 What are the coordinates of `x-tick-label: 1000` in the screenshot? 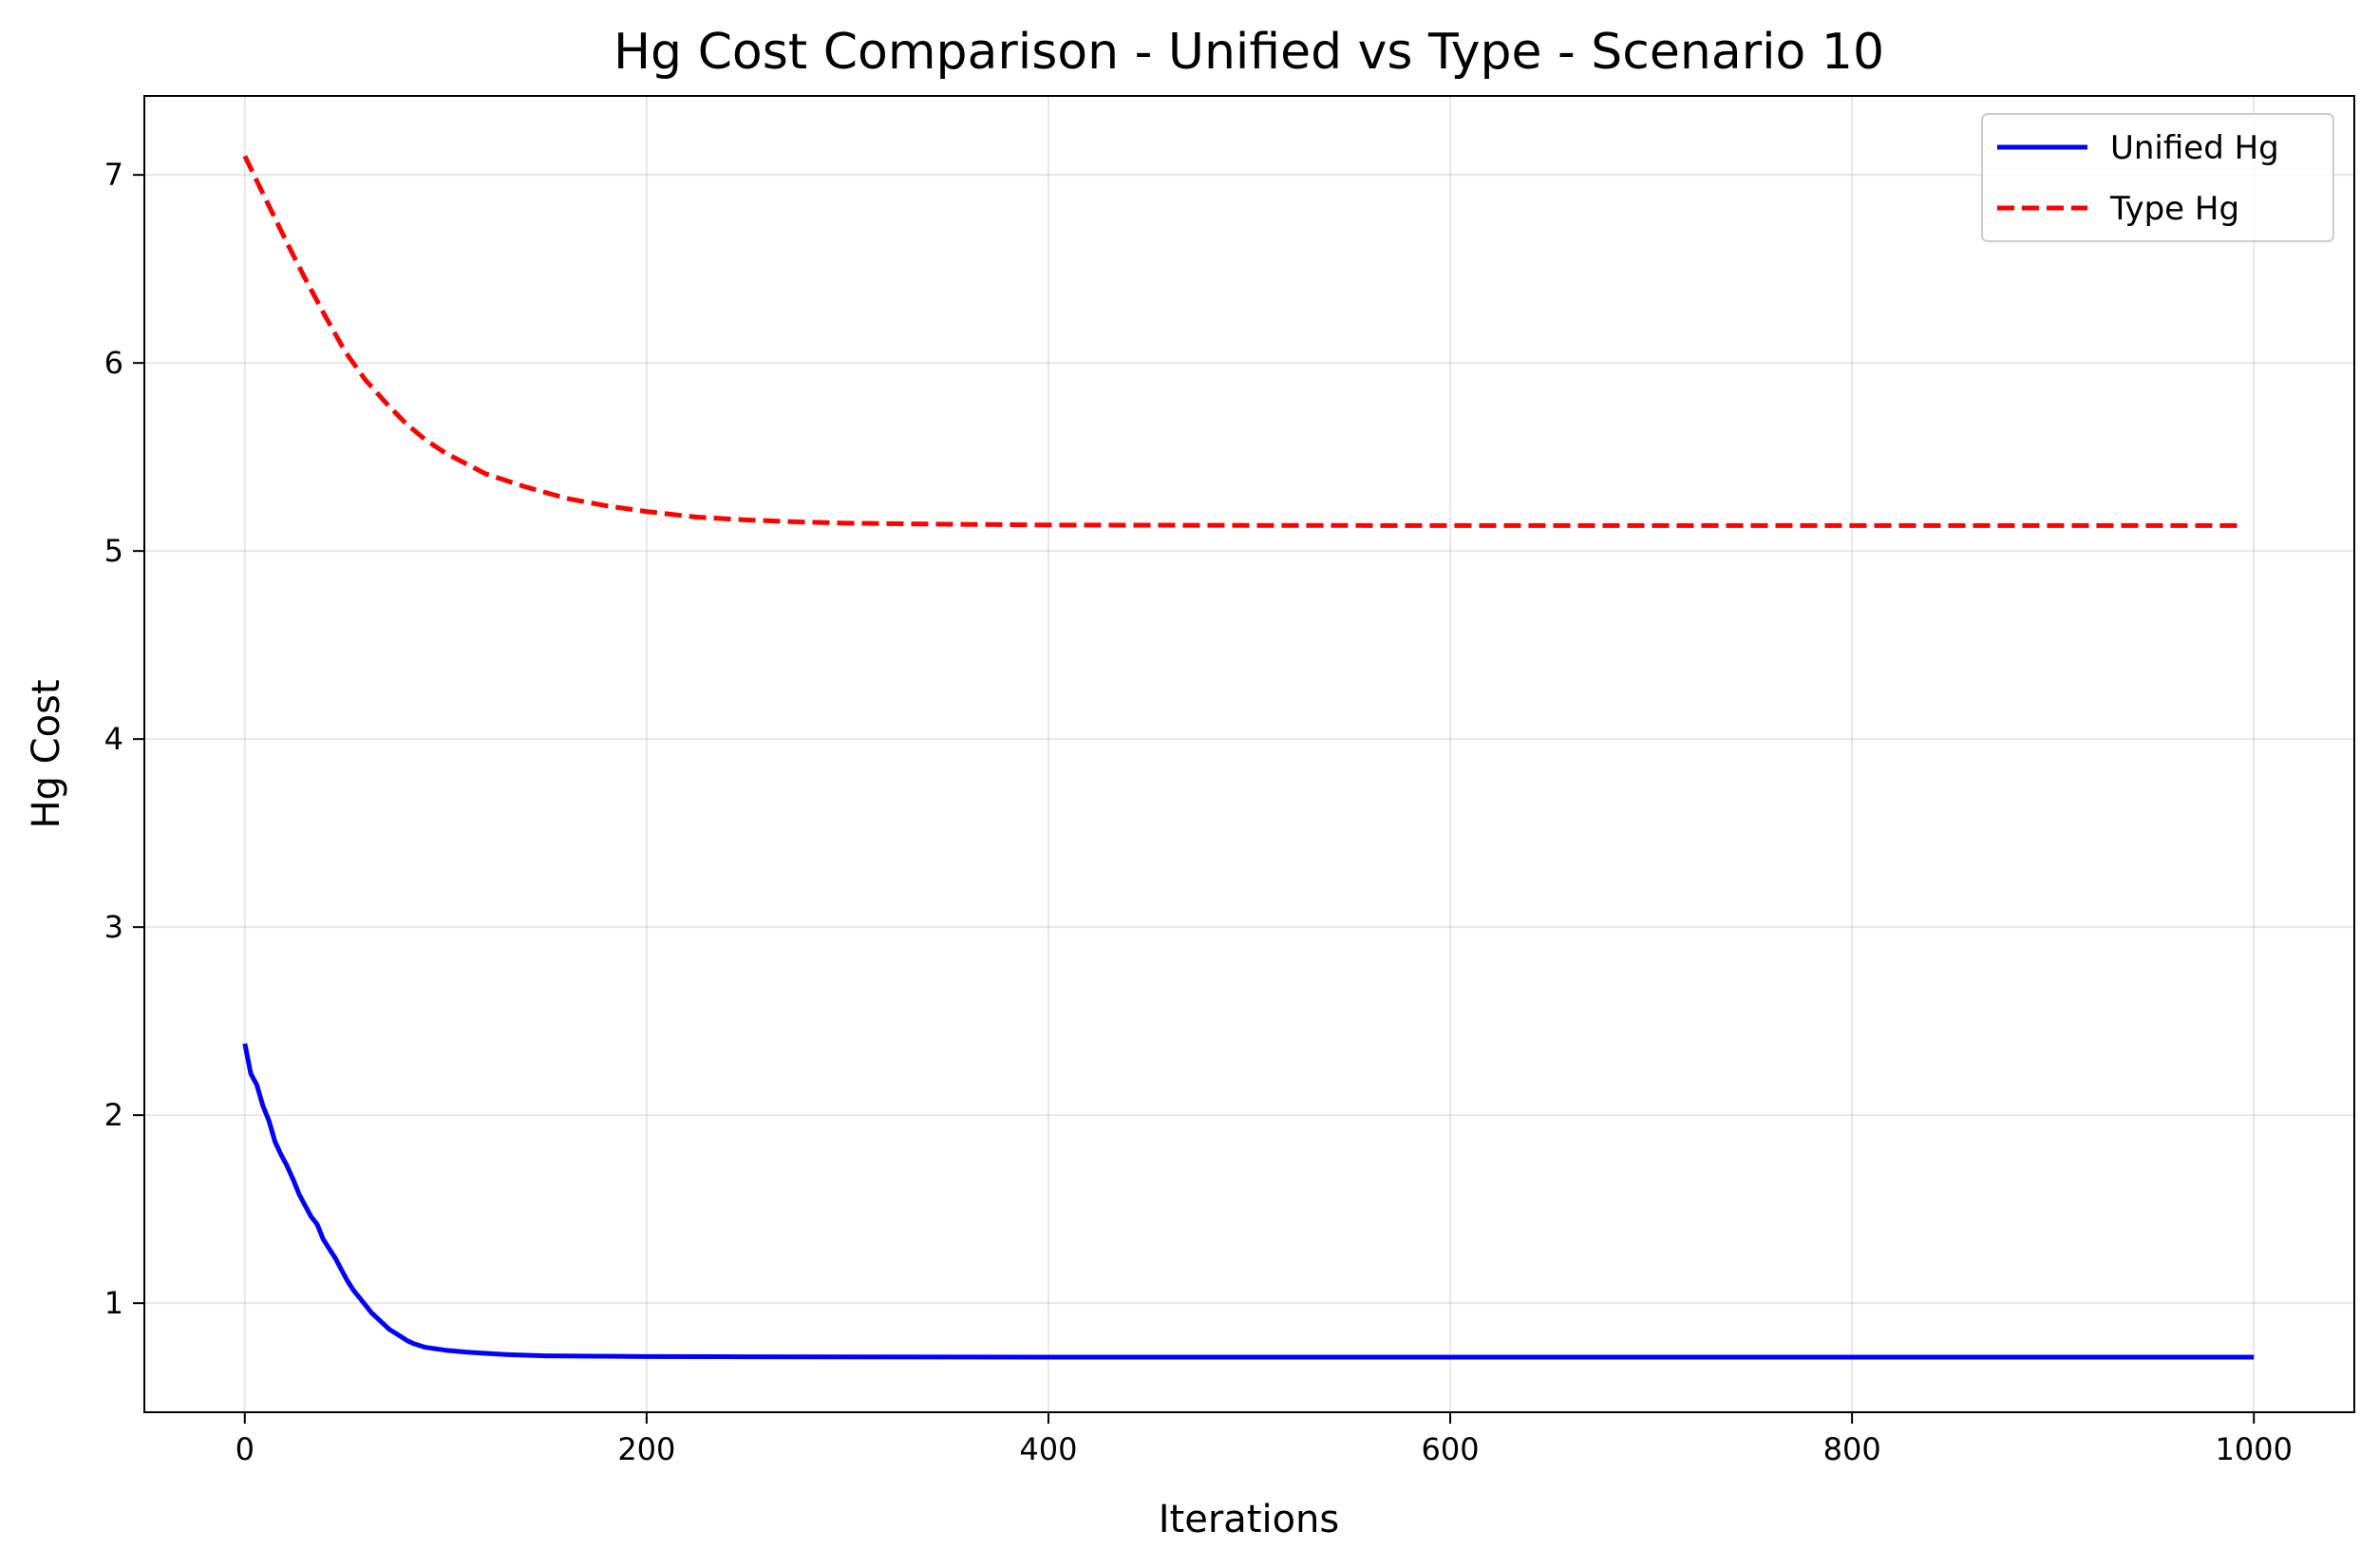 It's located at (2254, 1449).